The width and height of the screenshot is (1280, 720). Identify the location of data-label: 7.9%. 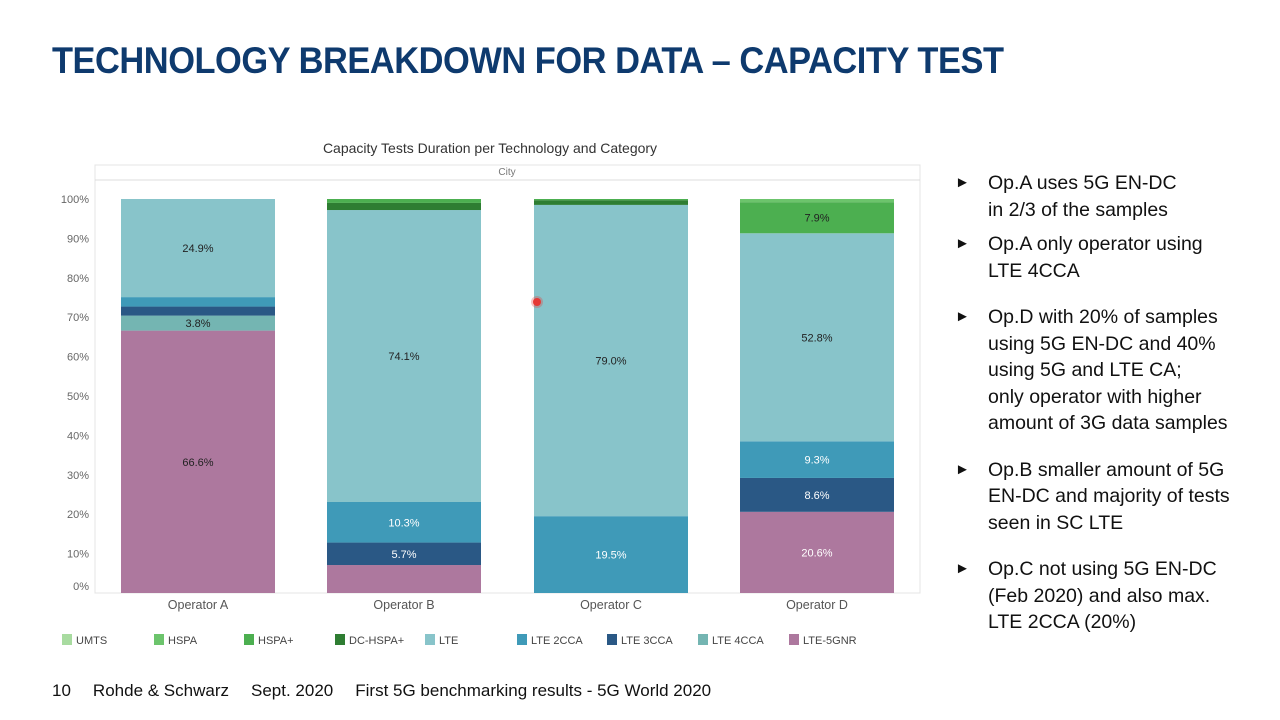
(816, 219).